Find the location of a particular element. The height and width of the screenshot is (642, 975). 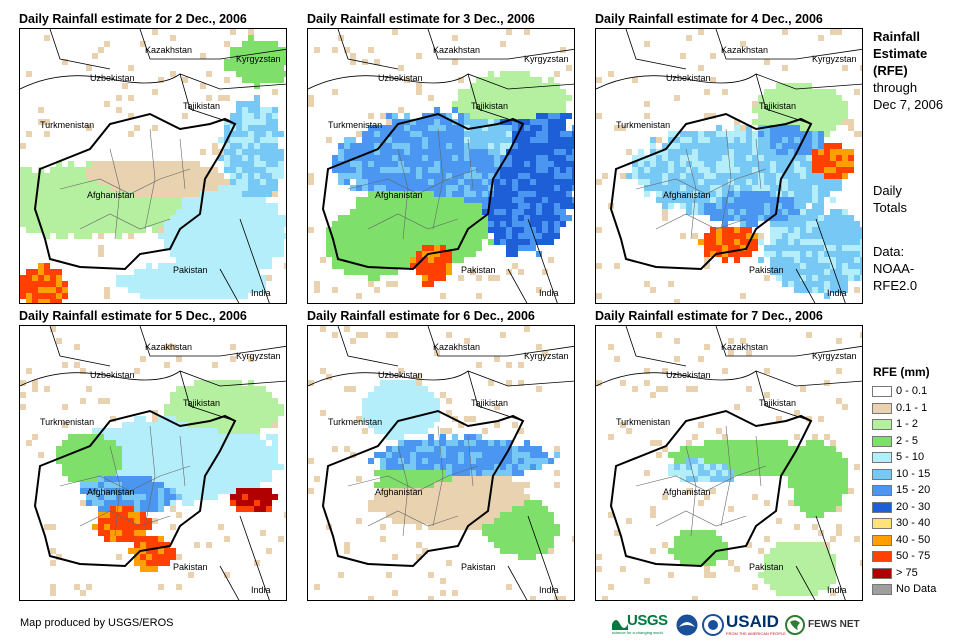

daily-totals-note: Daily Totals is located at coordinates (890, 199).